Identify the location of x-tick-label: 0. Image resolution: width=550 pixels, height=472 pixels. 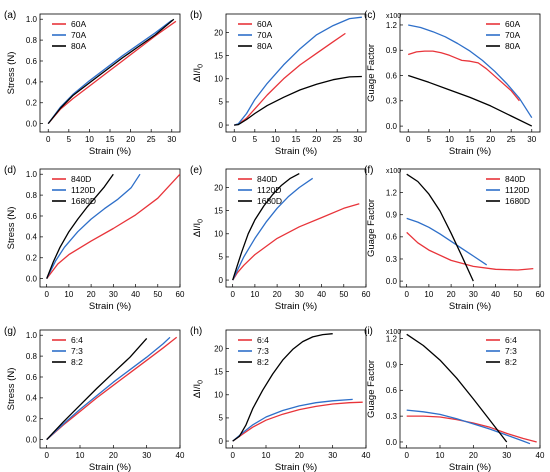
(234, 139).